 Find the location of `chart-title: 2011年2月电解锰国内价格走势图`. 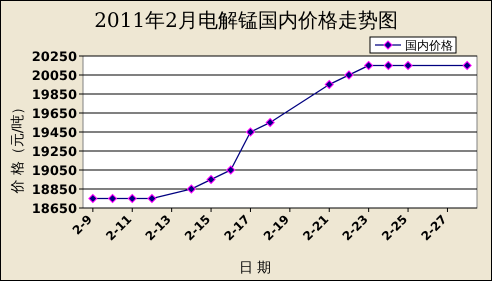

chart-title: 2011年2月电解锰国内价格走势图 is located at coordinates (246, 20).